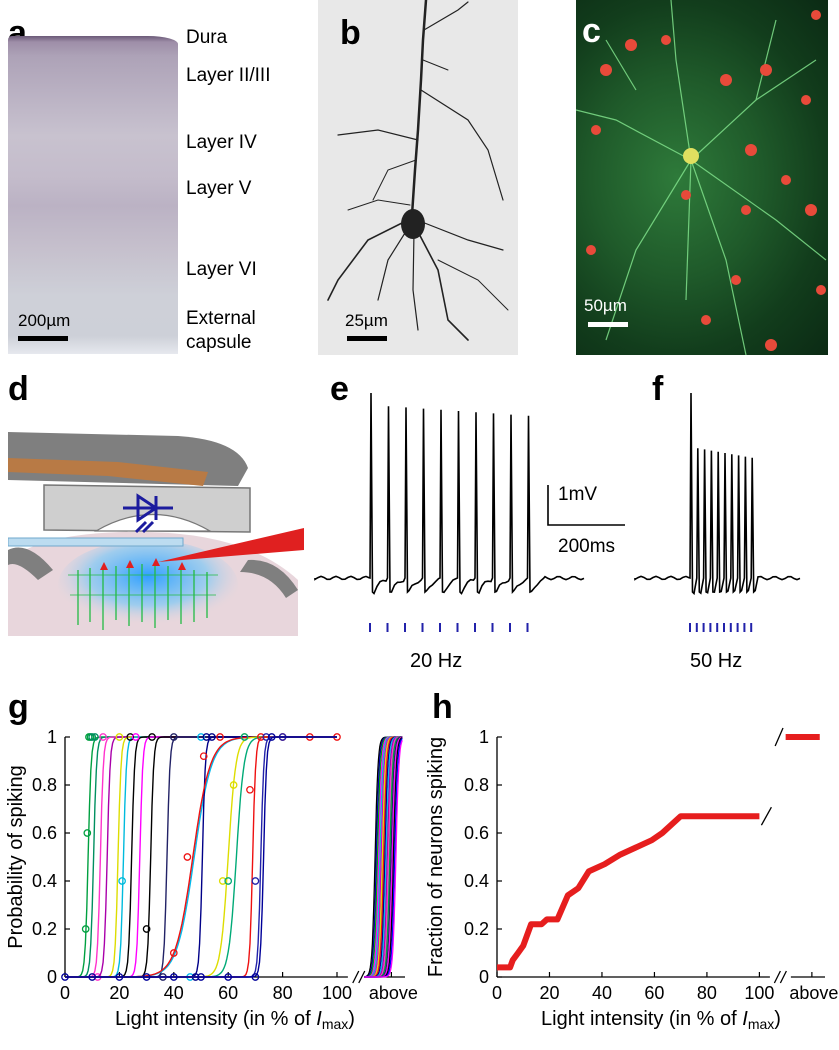 The height and width of the screenshot is (1050, 839). What do you see at coordinates (449, 627) in the screenshot?
I see `stim-ticks-20hz` at bounding box center [449, 627].